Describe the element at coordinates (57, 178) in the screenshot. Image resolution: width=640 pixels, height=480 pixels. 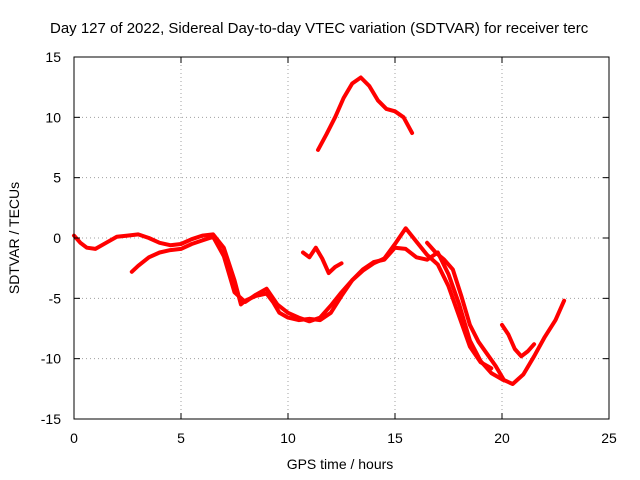
I see `y-tick-label: 5` at that location.